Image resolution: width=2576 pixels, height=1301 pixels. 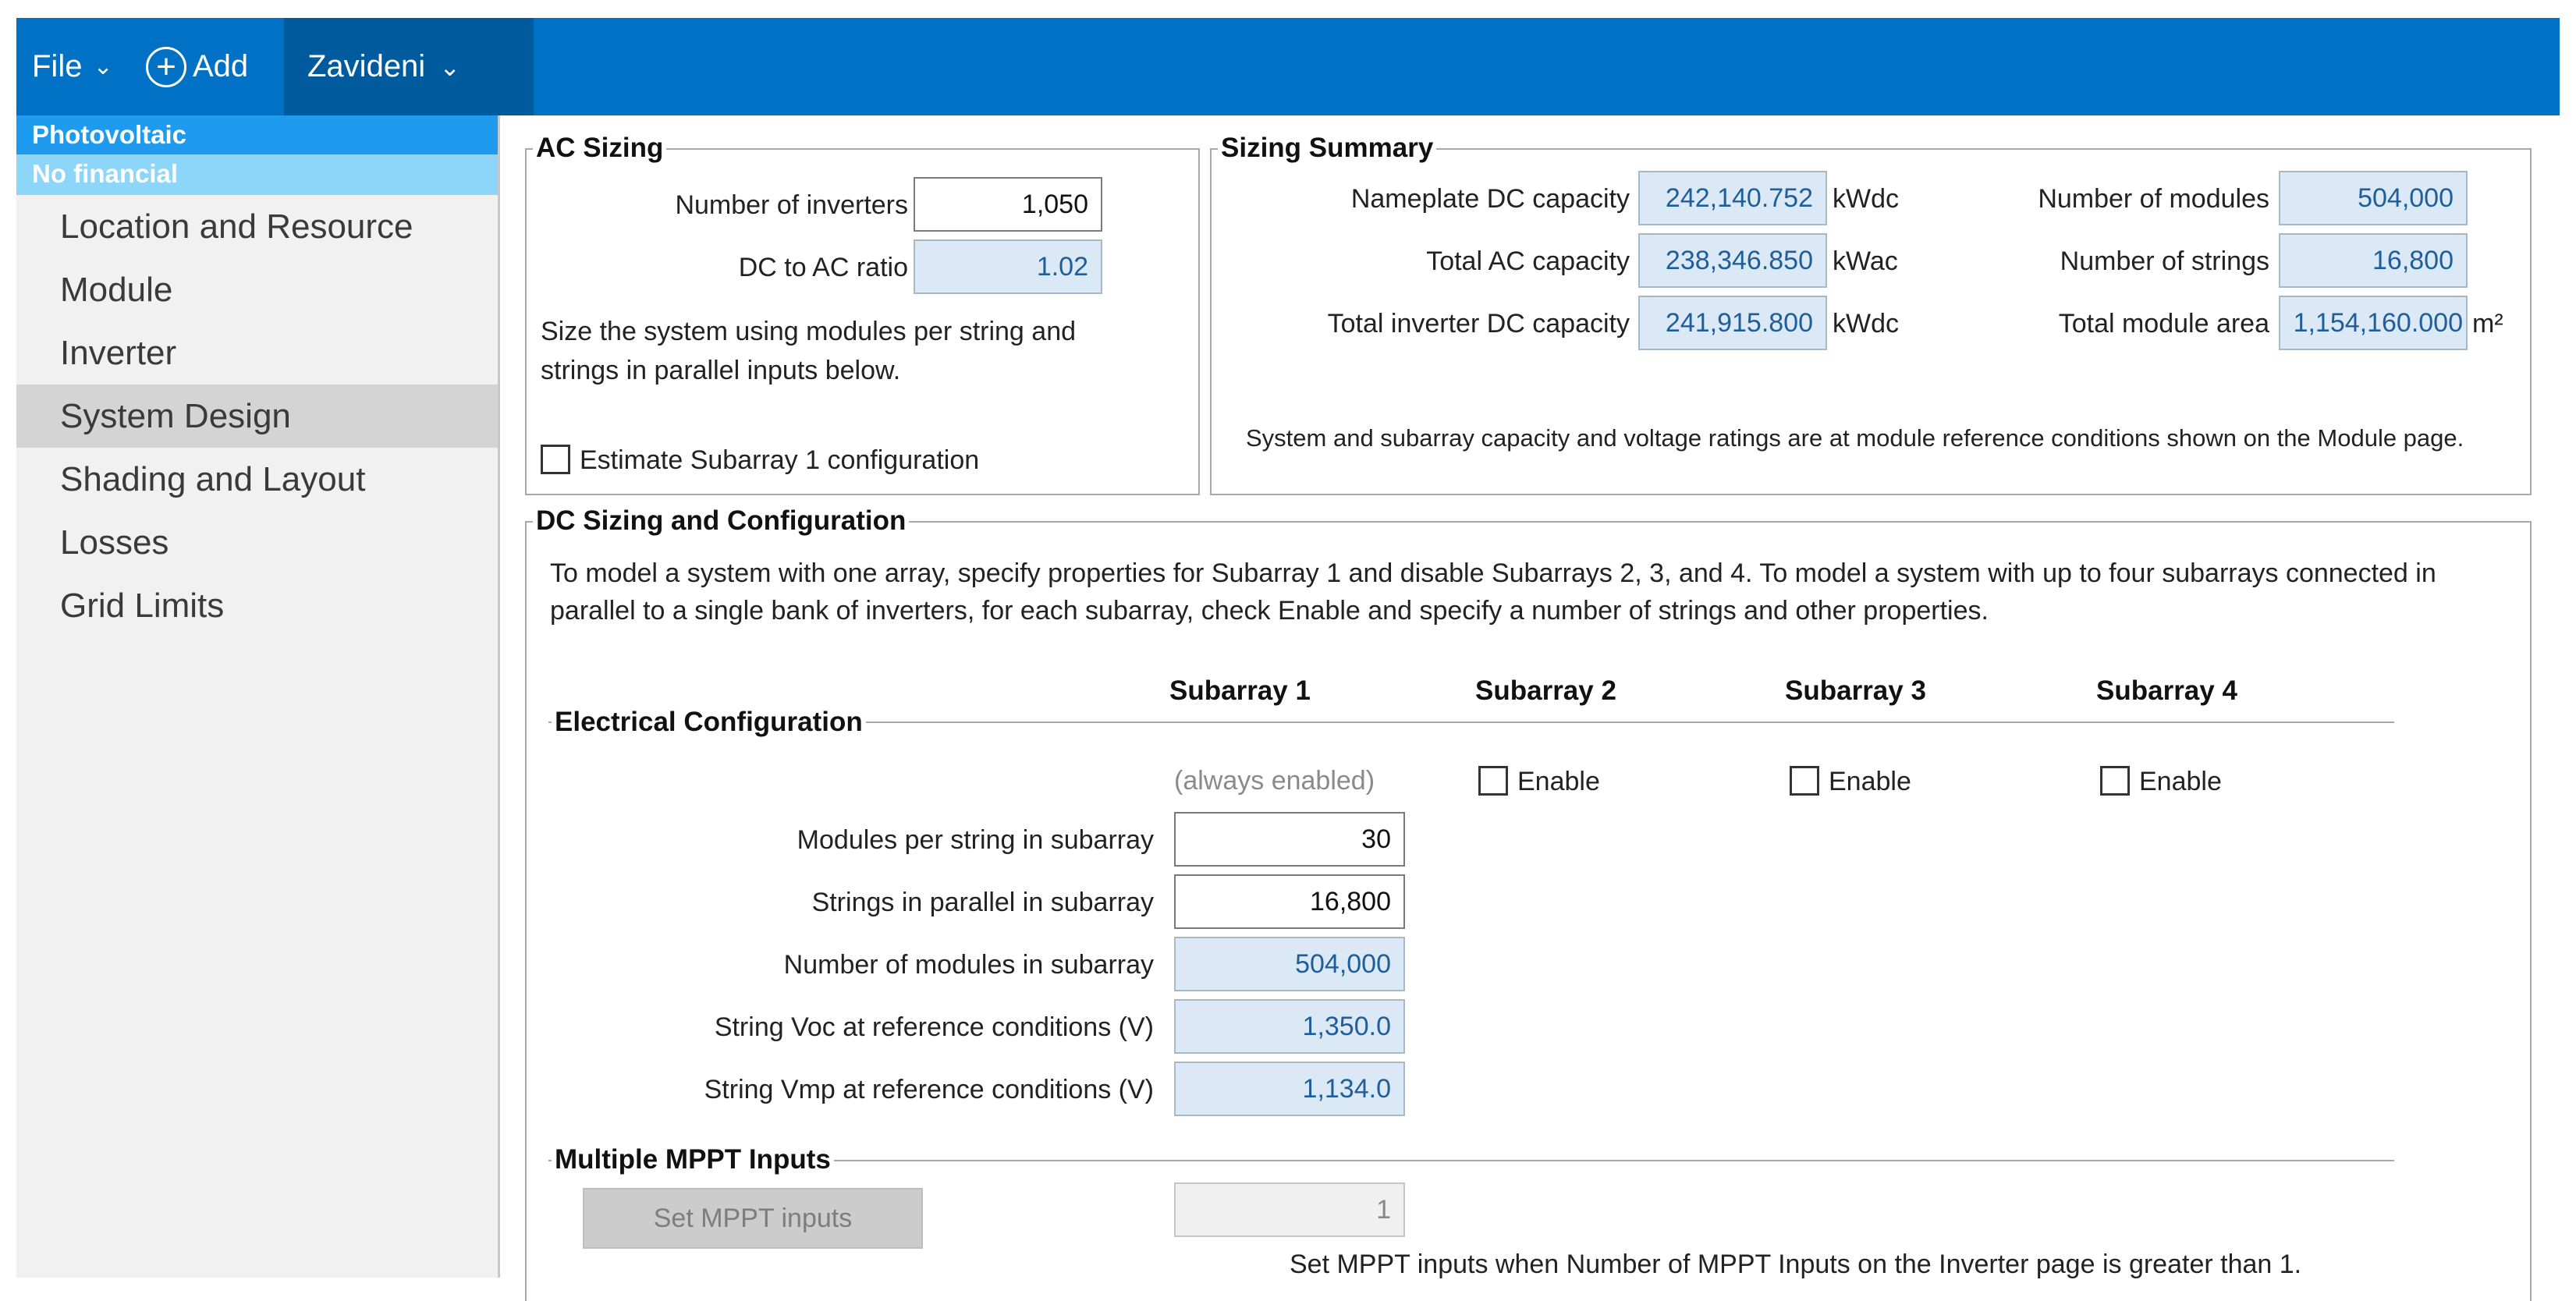 I want to click on subarray-2-heading: Subarray 2, so click(x=1545, y=690).